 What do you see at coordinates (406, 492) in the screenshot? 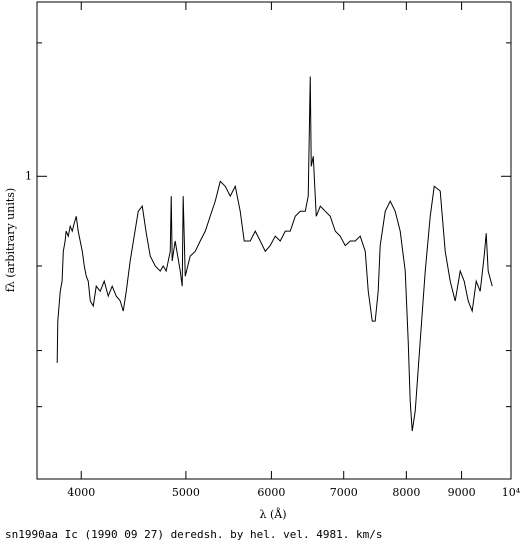
I see `x-tick-label: 8000` at bounding box center [406, 492].